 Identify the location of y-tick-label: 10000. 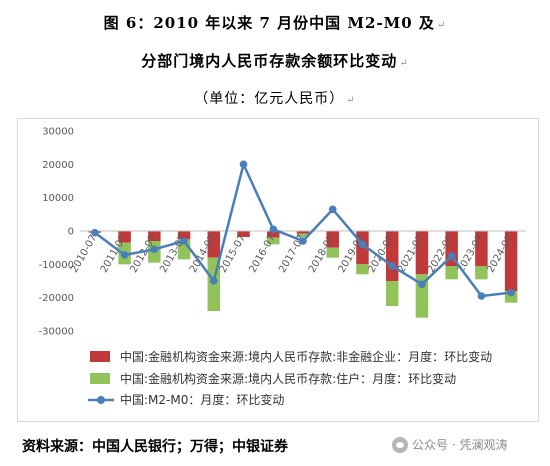
(58, 198).